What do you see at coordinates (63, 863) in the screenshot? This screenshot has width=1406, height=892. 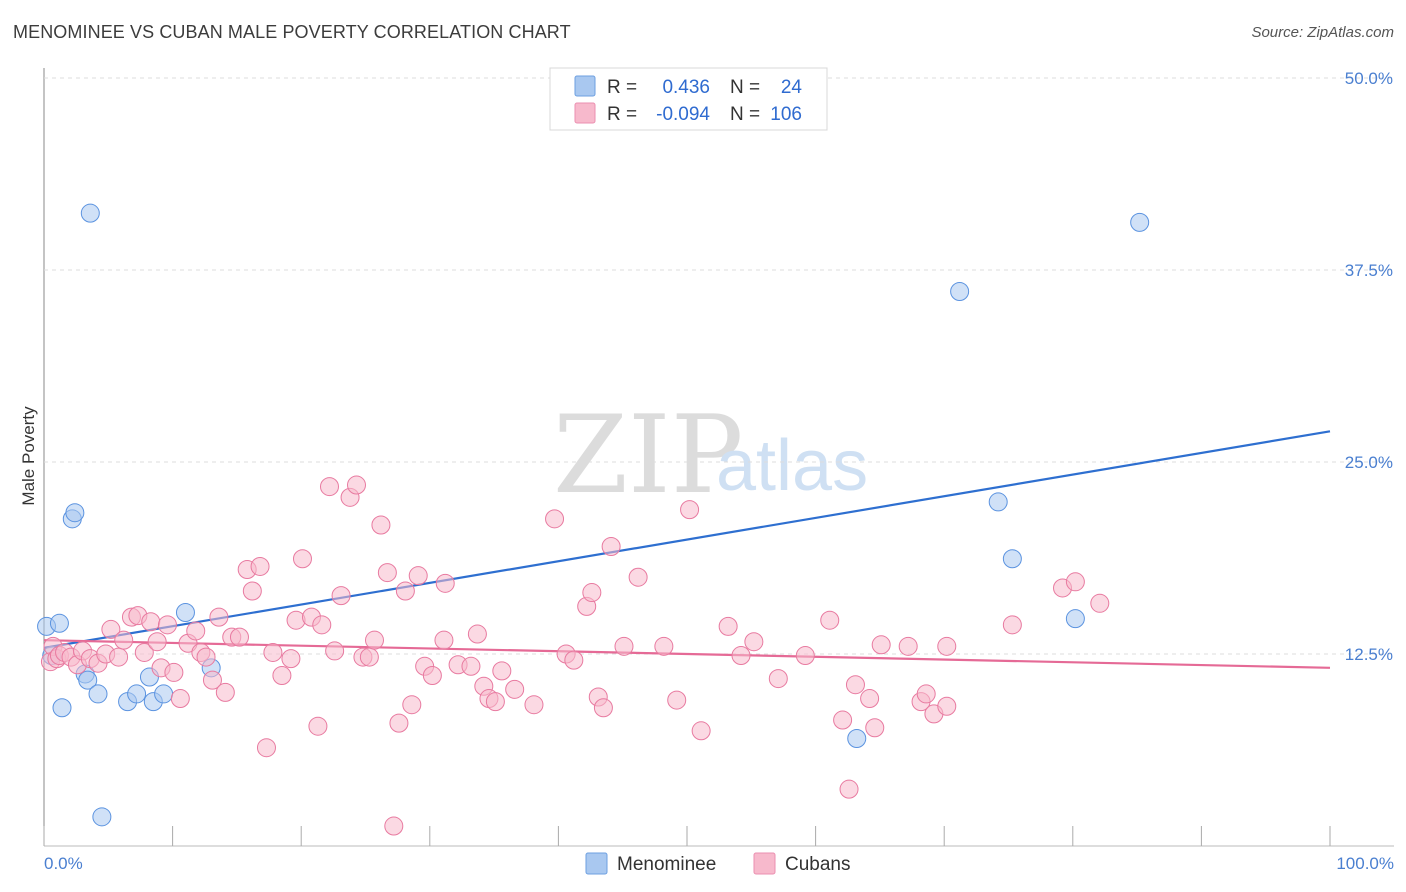 I see `x-tick-label-min: 0.0%` at bounding box center [63, 863].